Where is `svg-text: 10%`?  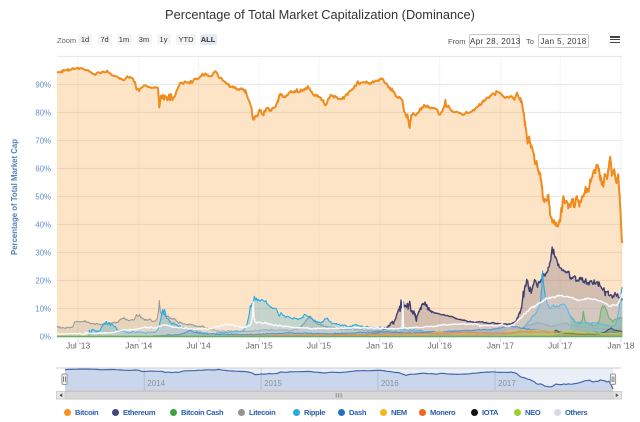
svg-text: 10% is located at coordinates (43, 308).